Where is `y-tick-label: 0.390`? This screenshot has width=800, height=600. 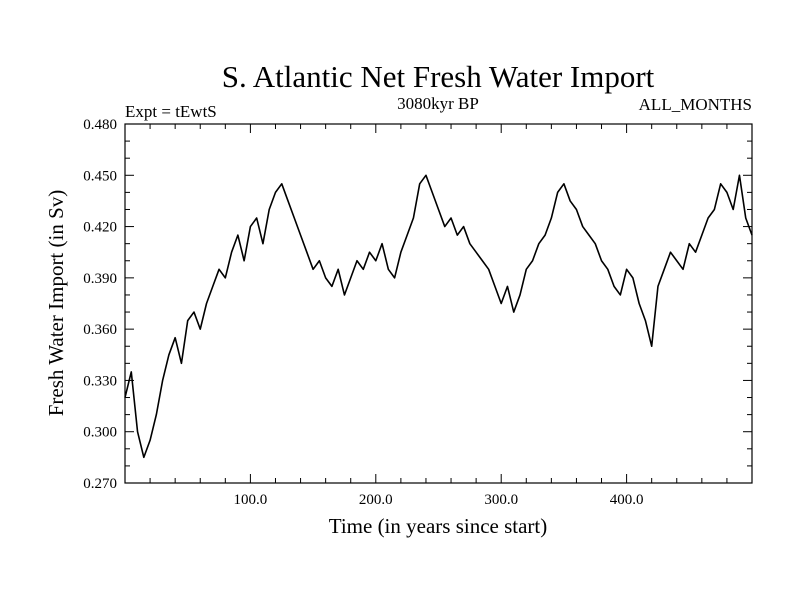 y-tick-label: 0.390 is located at coordinates (100, 279).